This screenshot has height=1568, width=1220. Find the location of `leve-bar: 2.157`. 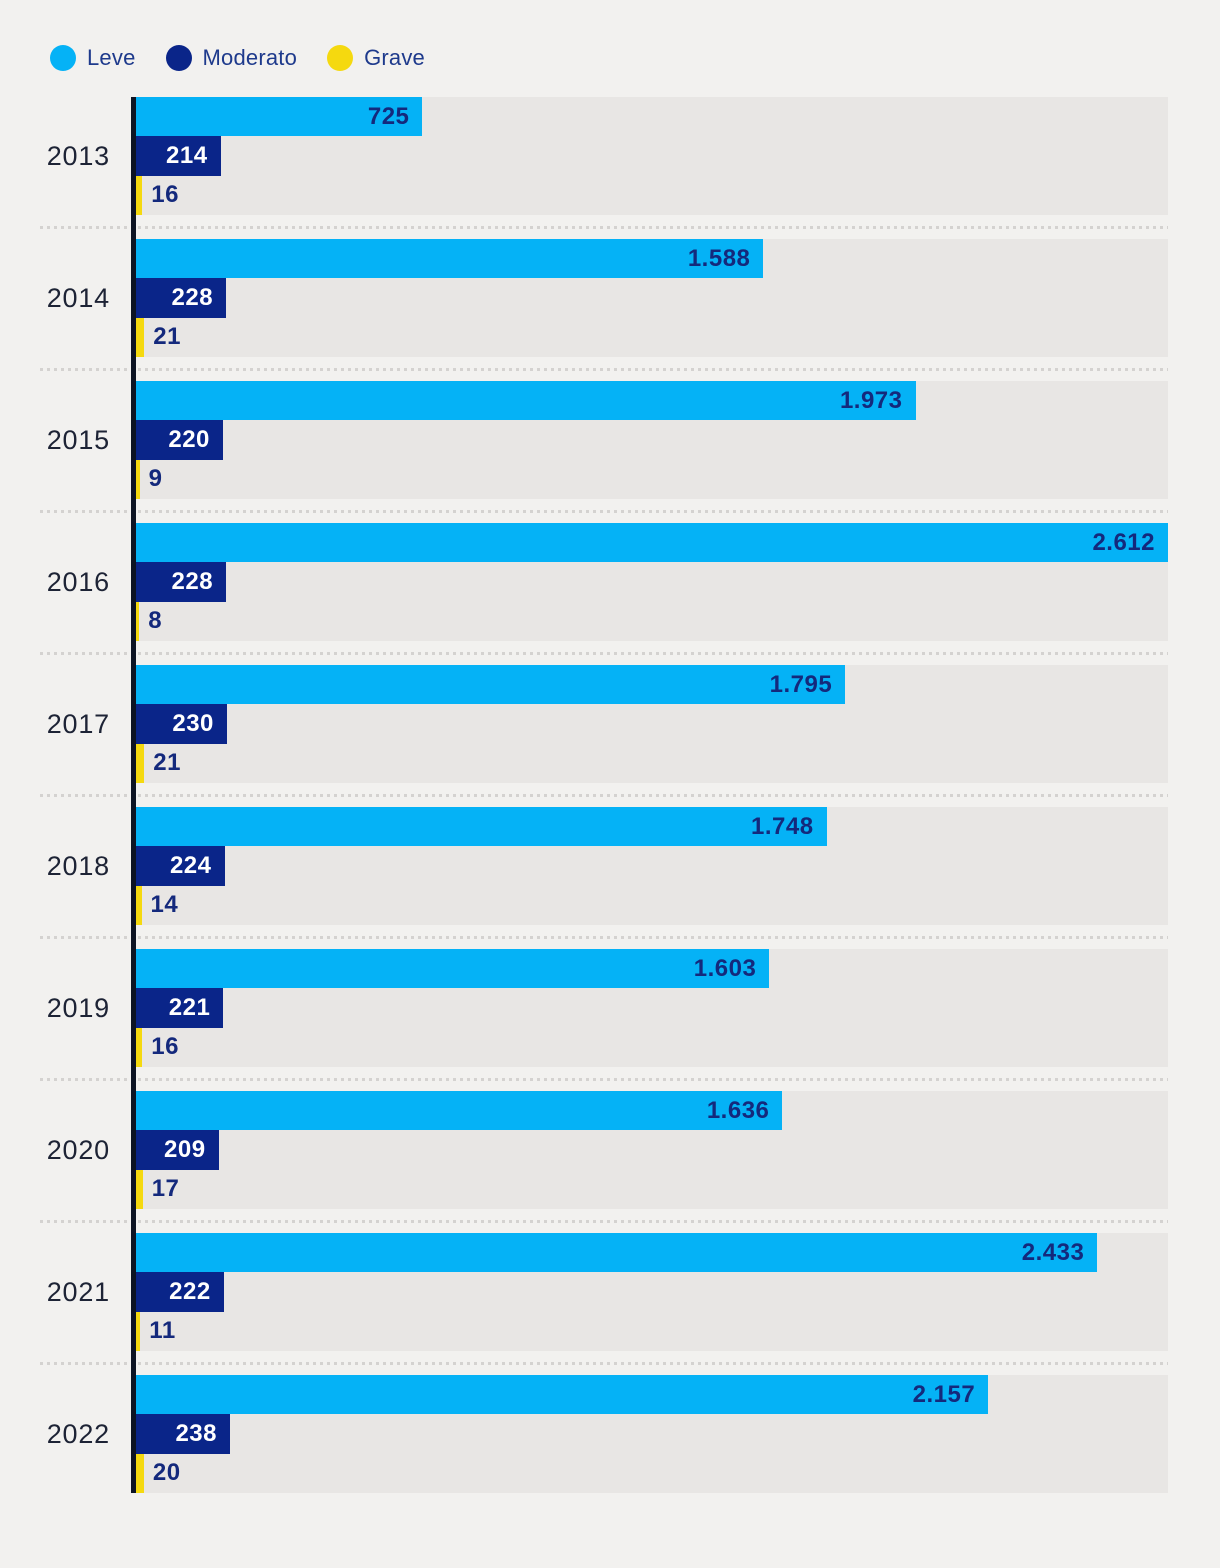

leve-bar: 2.157 is located at coordinates (562, 1395).